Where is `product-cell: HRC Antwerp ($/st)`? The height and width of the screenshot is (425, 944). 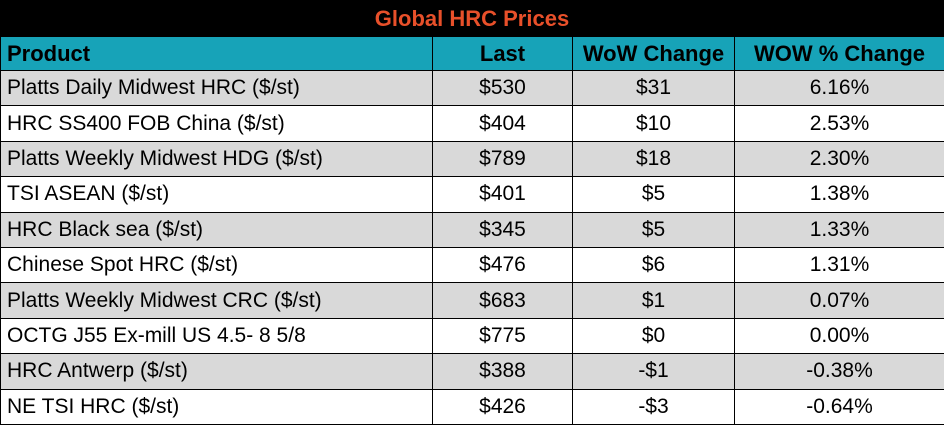 product-cell: HRC Antwerp ($/st) is located at coordinates (217, 371).